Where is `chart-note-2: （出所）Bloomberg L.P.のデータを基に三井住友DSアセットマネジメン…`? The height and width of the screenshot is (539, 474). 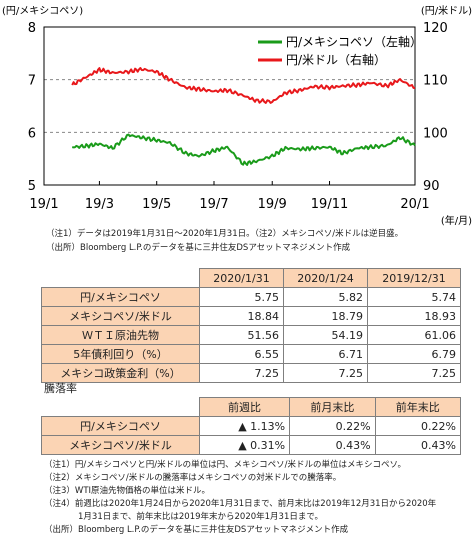 chart-note-2: （出所）Bloomberg L.P.のデータを基に三井住友DSアセットマネジメン… is located at coordinates (198, 248).